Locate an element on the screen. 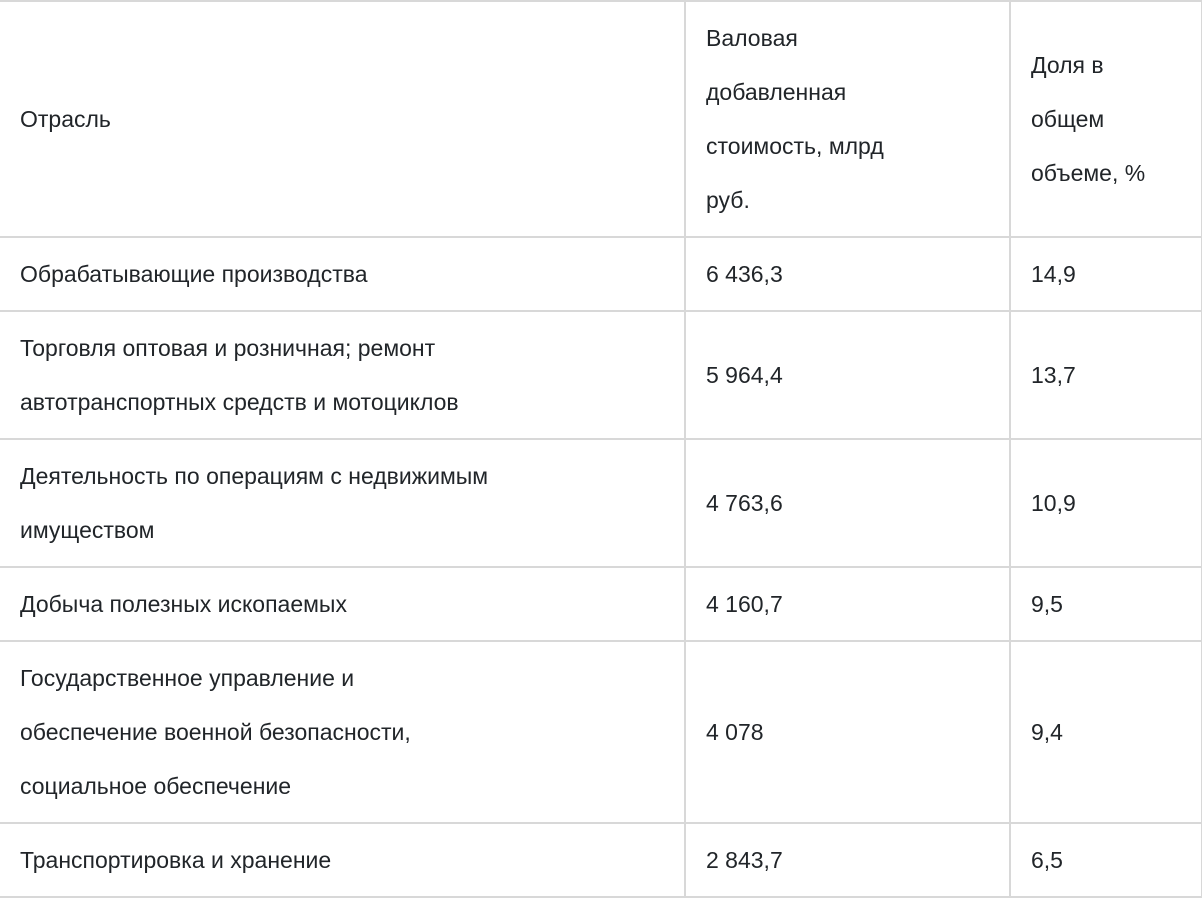 The height and width of the screenshot is (898, 1202). share-cell: 6,5 is located at coordinates (1105, 860).